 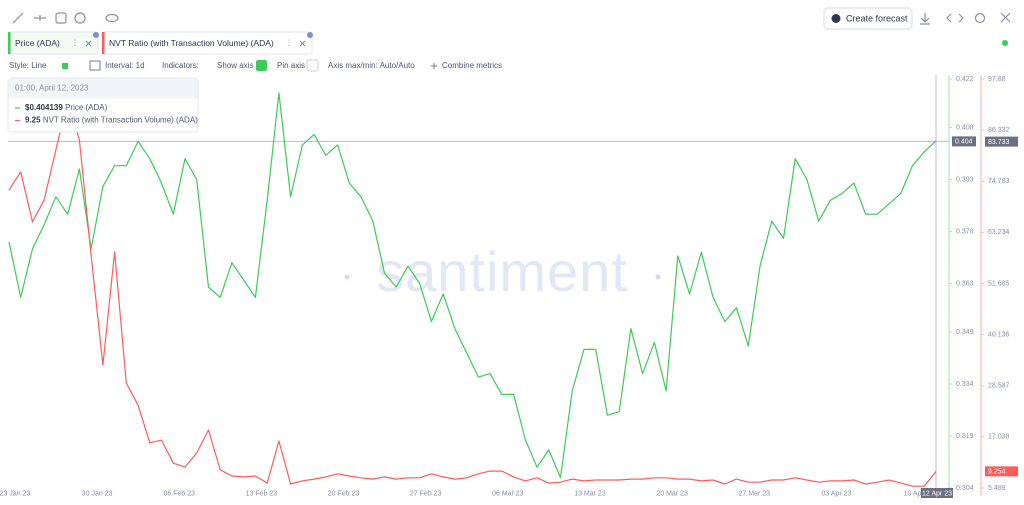 I want to click on crosshair-y-label: 0.404, so click(x=964, y=142).